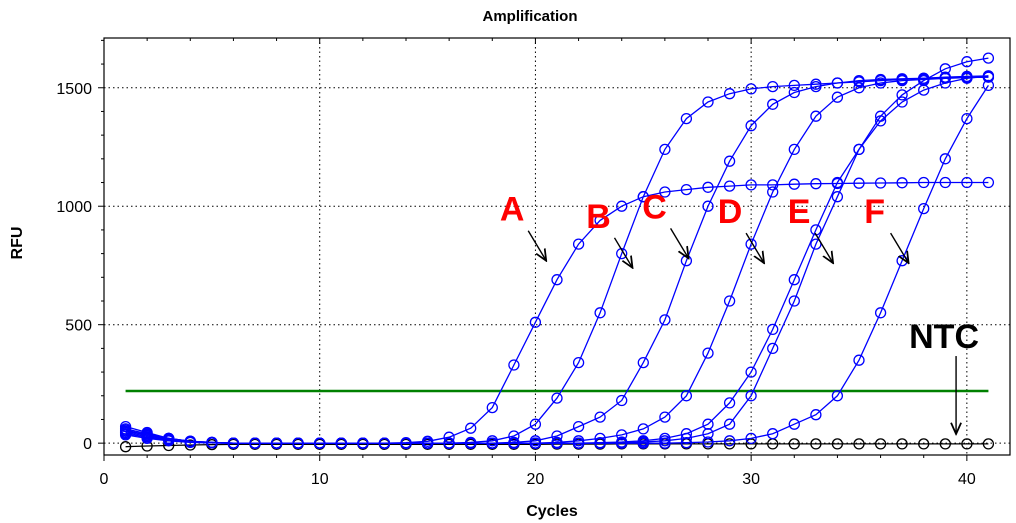 Image resolution: width=1016 pixels, height=523 pixels. I want to click on y-tick-label: 1000, so click(74, 207).